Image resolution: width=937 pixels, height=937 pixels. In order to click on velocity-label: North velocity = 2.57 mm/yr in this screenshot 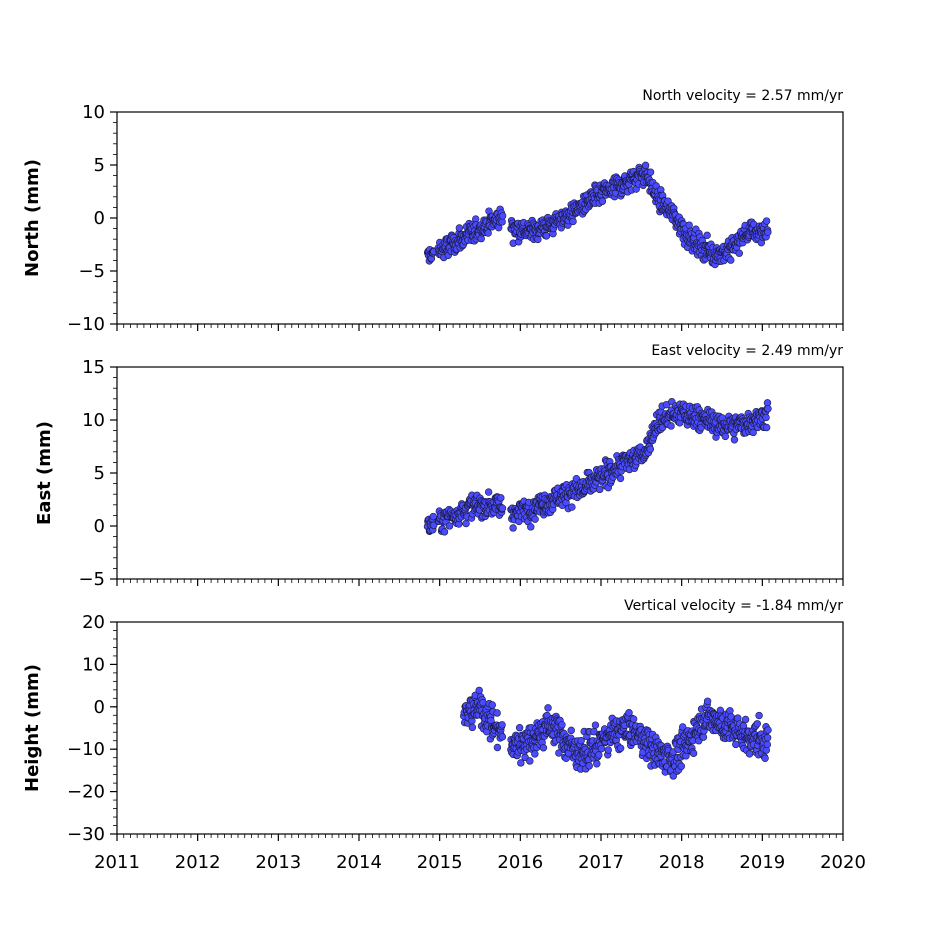, I will do `click(742, 96)`.